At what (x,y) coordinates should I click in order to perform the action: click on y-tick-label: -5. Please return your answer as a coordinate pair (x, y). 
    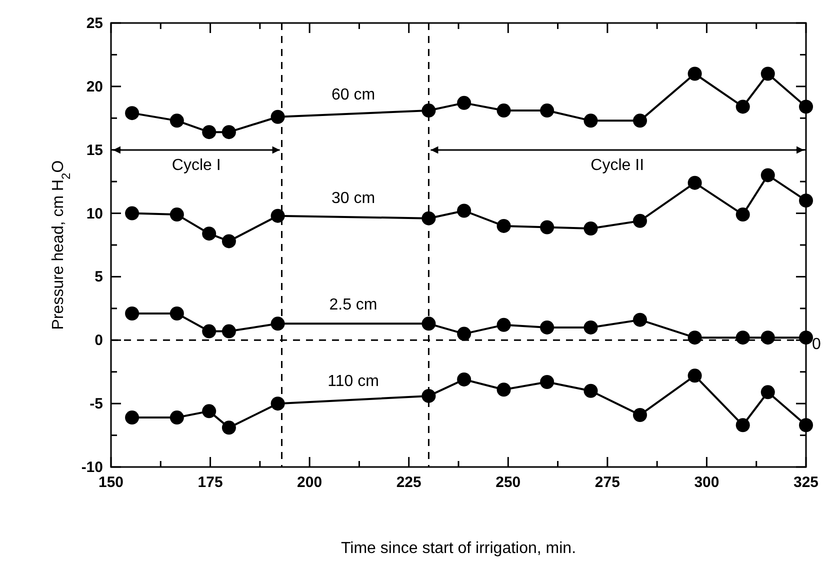
    Looking at the image, I should click on (96, 404).